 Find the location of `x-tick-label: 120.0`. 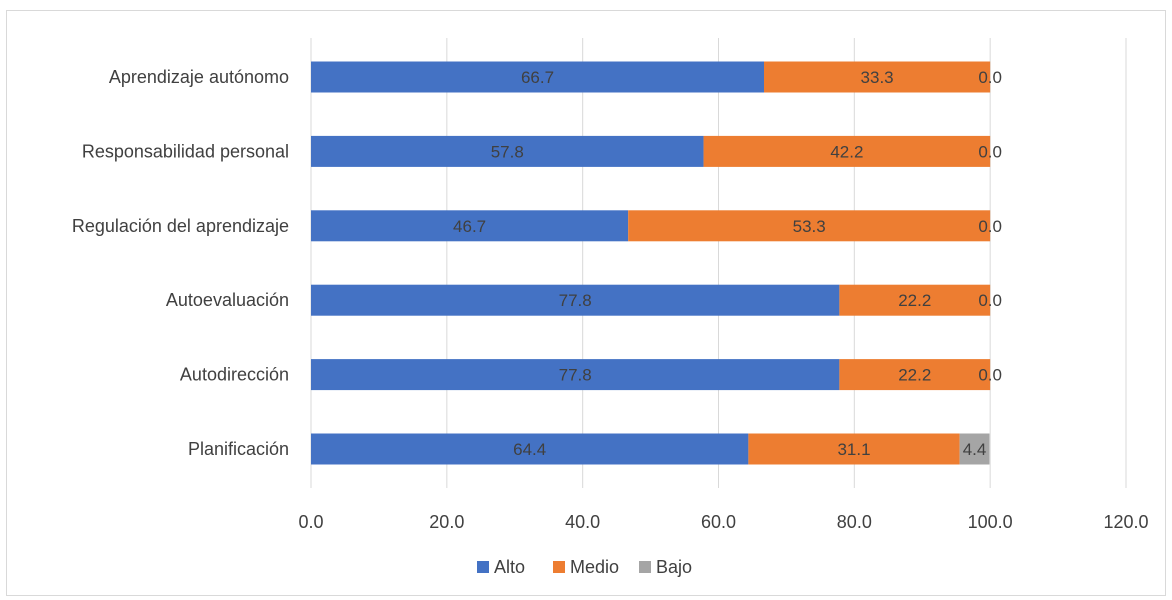

x-tick-label: 120.0 is located at coordinates (1125, 522).